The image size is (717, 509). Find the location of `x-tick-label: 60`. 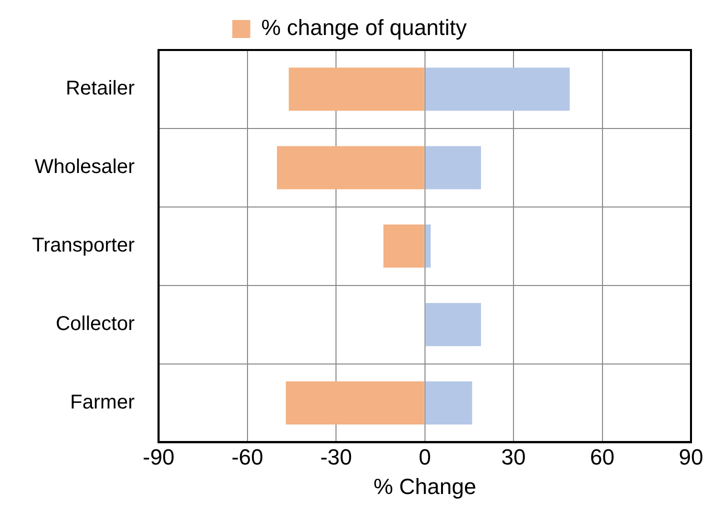

x-tick-label: 60 is located at coordinates (602, 457).